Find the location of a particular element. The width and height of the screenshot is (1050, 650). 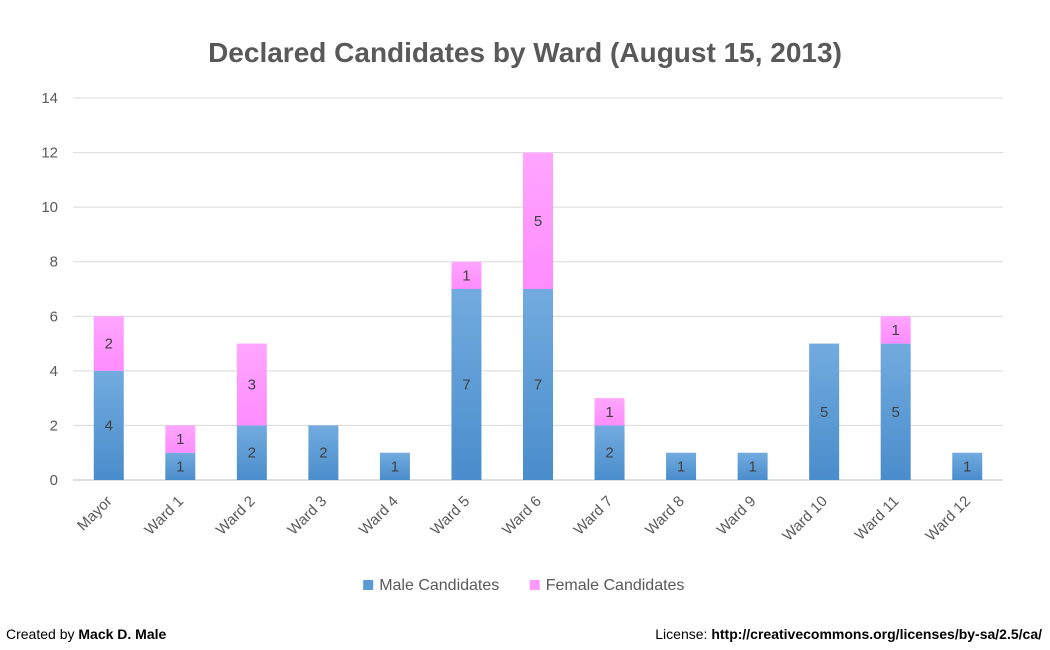

created-prefix: Created by is located at coordinates (42, 634).